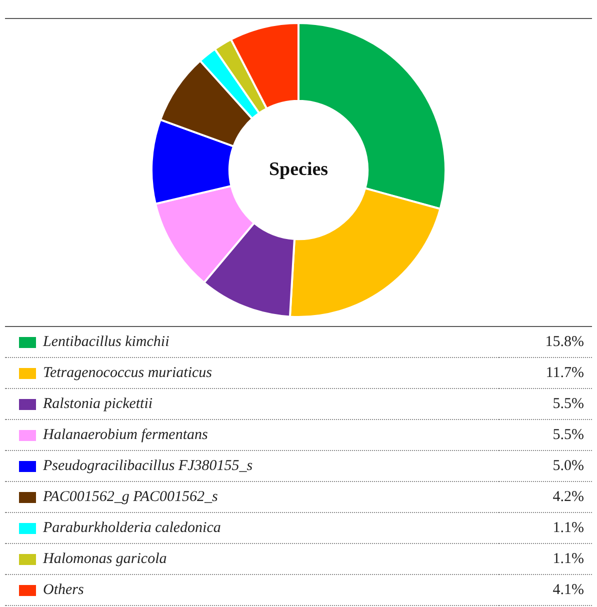 This screenshot has height=607, width=597. Describe the element at coordinates (125, 435) in the screenshot. I see `legend-label: Halanaerobium fermentans` at that location.